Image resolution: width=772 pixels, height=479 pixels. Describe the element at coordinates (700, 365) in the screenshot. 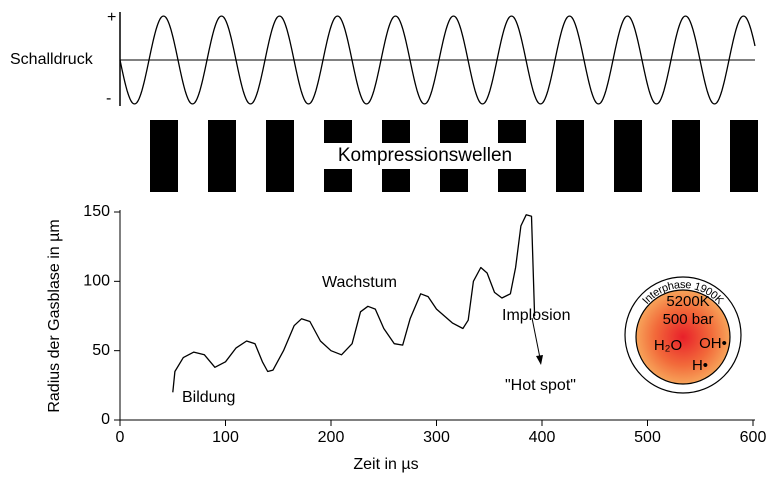

I see `species: H•` at that location.